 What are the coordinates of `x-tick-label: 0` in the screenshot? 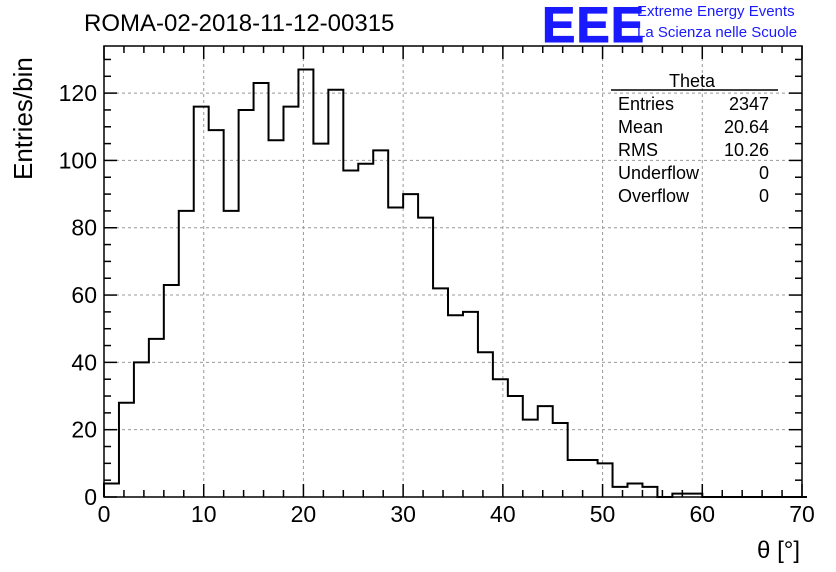 It's located at (104, 514).